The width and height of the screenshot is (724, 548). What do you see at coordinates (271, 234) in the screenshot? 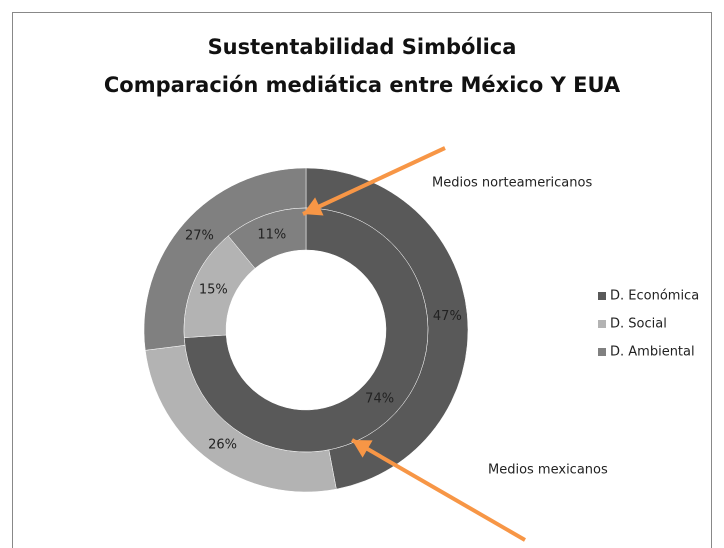
I see `data-label: 11%` at bounding box center [271, 234].